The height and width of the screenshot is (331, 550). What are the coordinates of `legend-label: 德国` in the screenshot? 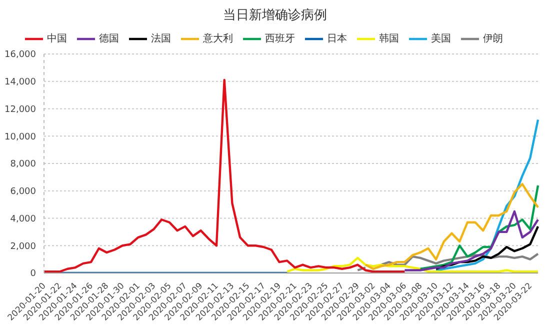 It's located at (109, 39).